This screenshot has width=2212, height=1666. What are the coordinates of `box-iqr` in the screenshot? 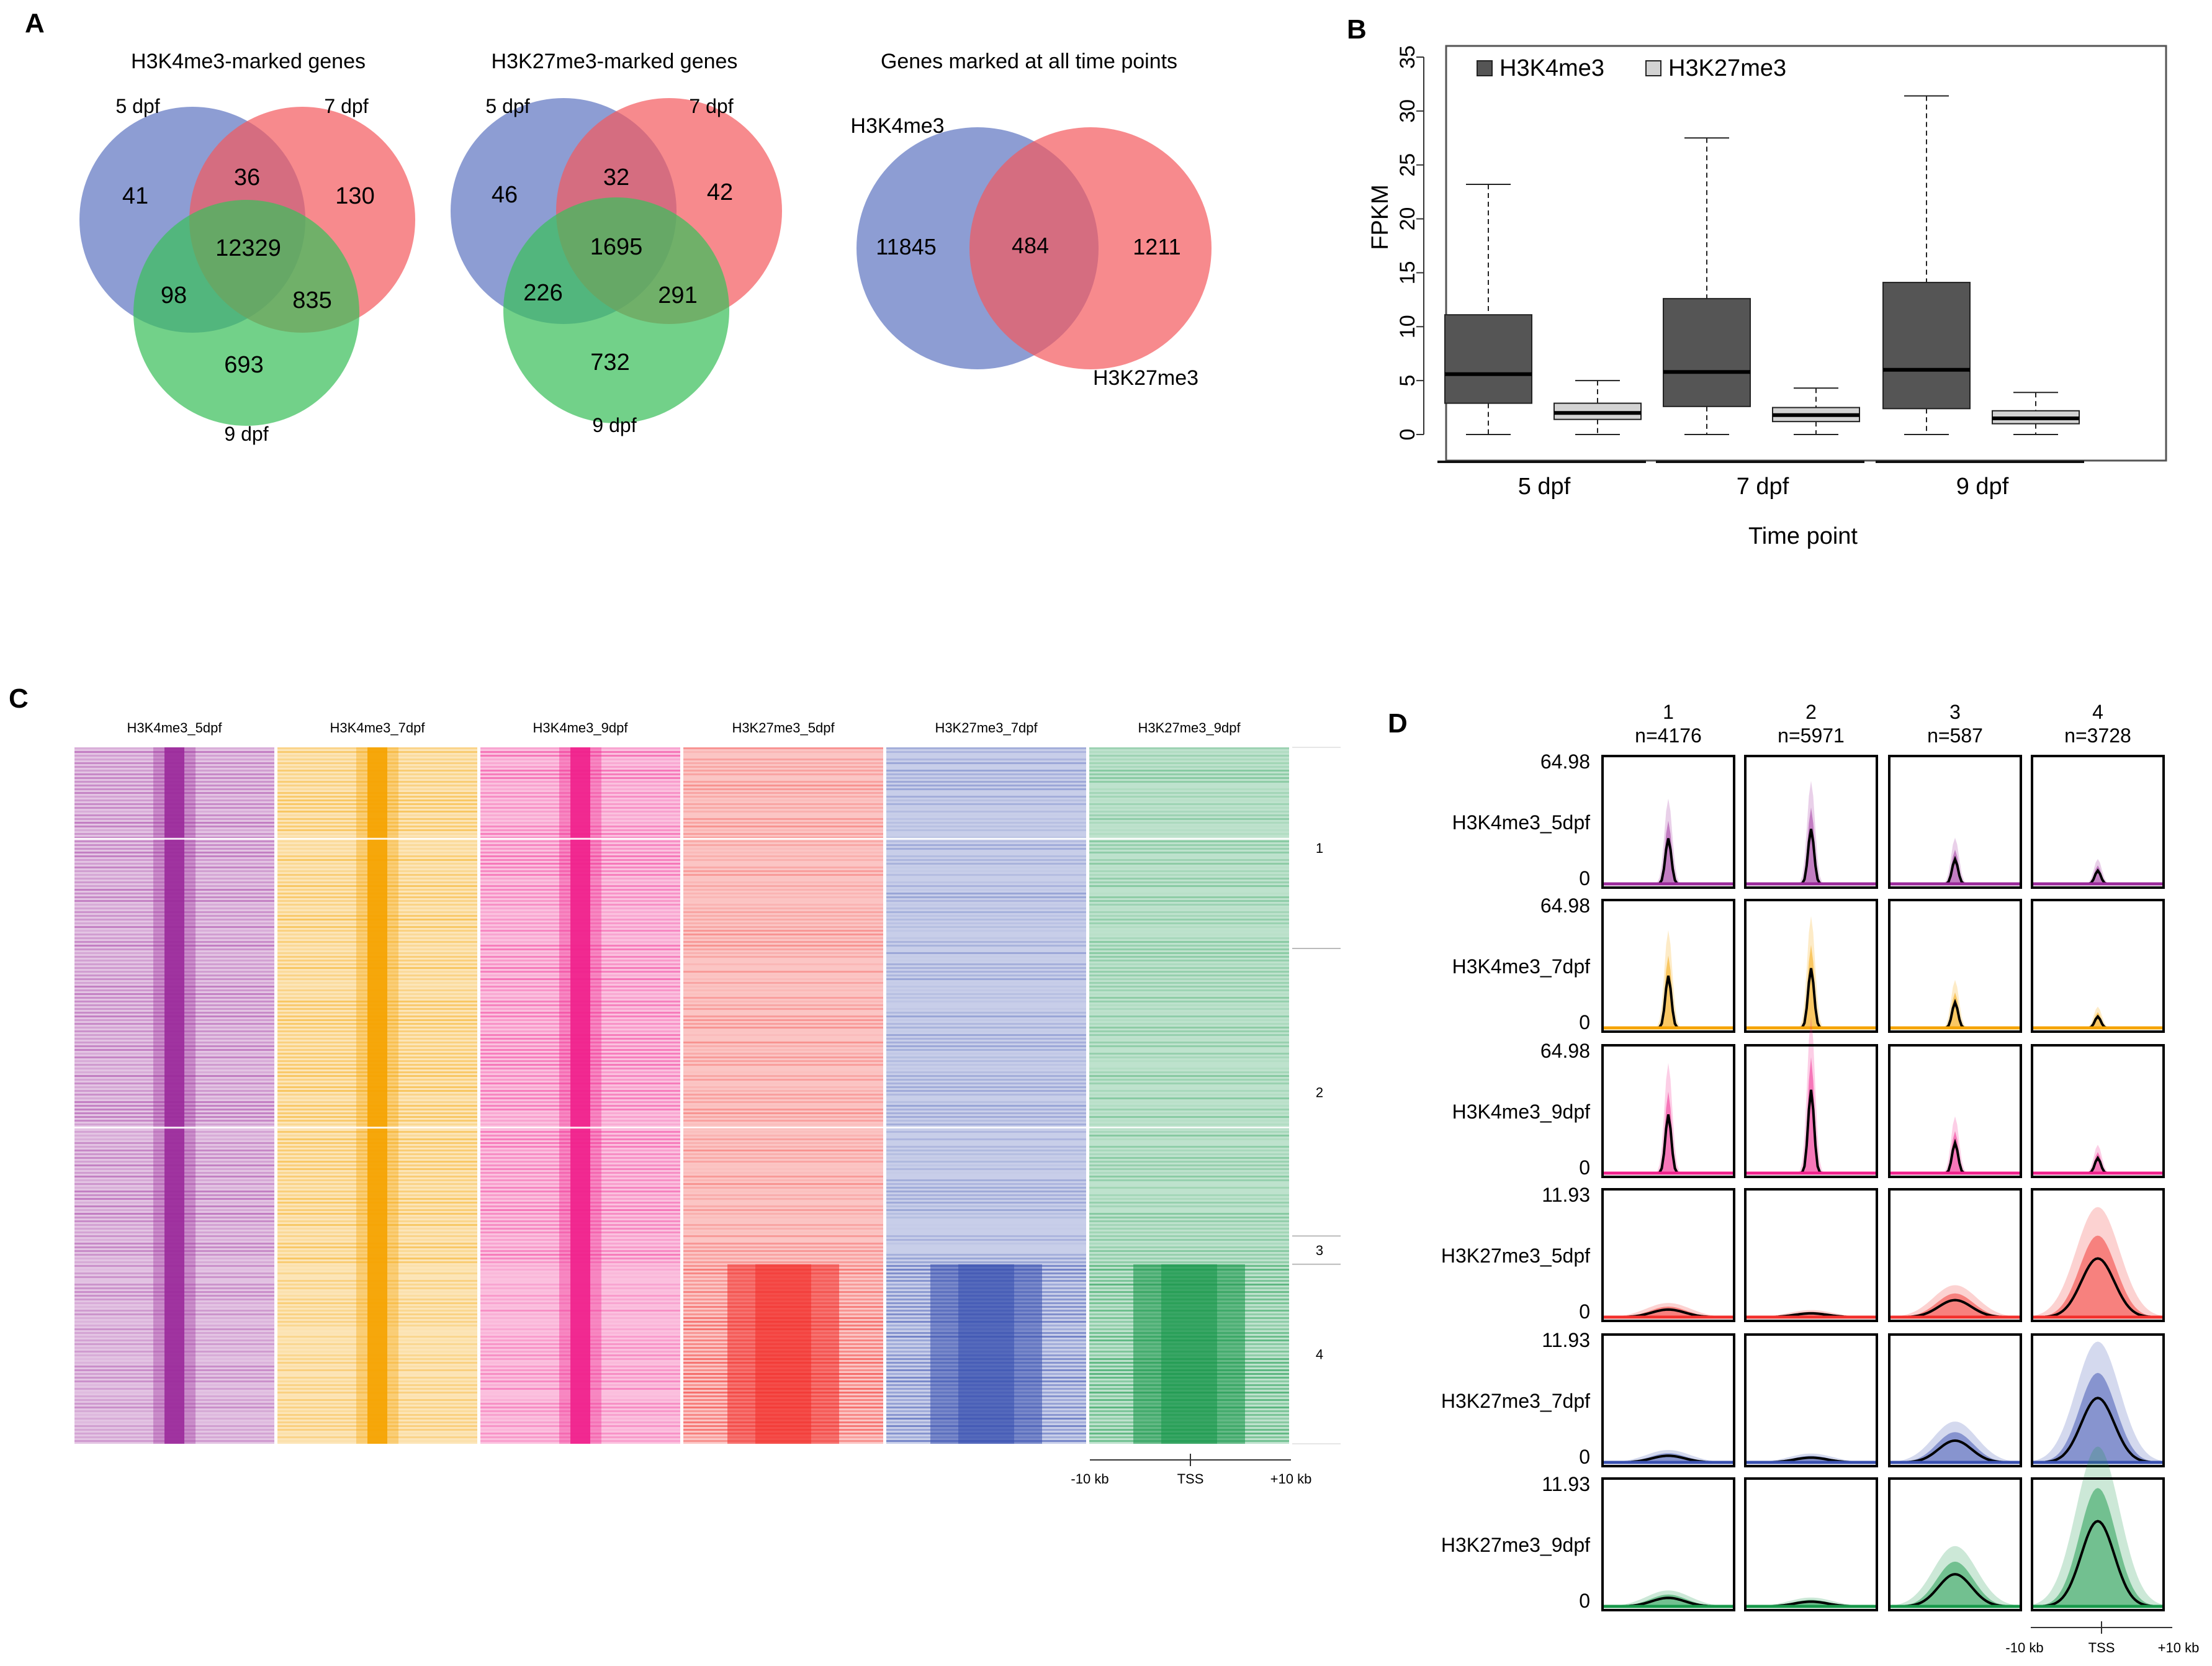 It's located at (1926, 346).